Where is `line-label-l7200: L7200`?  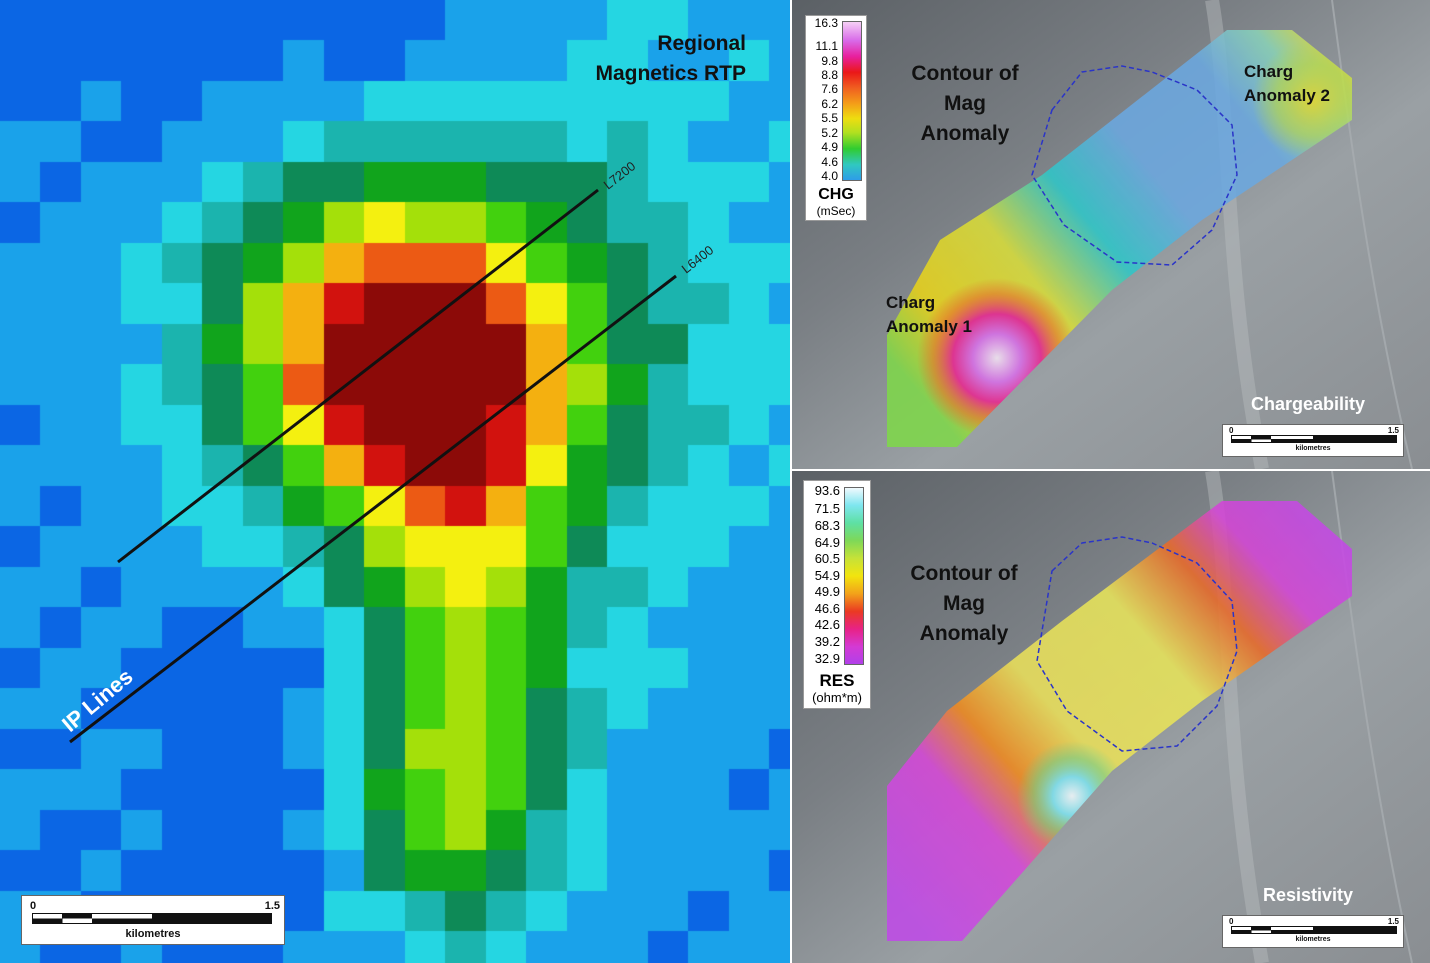 line-label-l7200: L7200 is located at coordinates (620, 175).